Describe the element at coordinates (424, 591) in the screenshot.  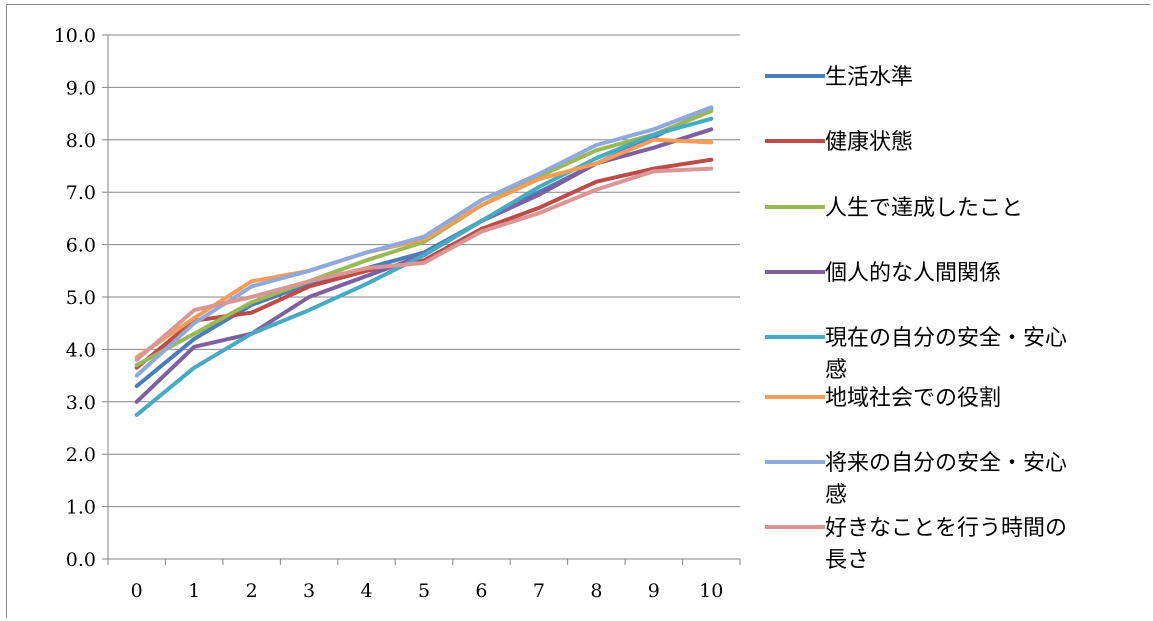
I see `x-tick-label: 5` at that location.